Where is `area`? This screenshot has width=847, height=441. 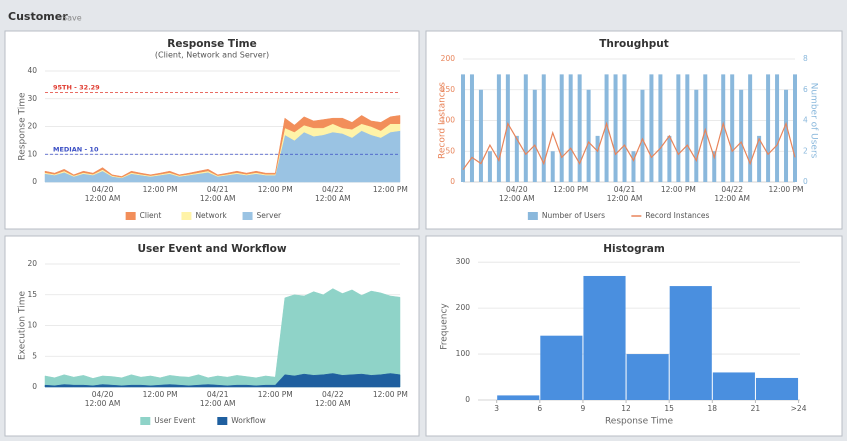
area is located at coordinates (222, 380).